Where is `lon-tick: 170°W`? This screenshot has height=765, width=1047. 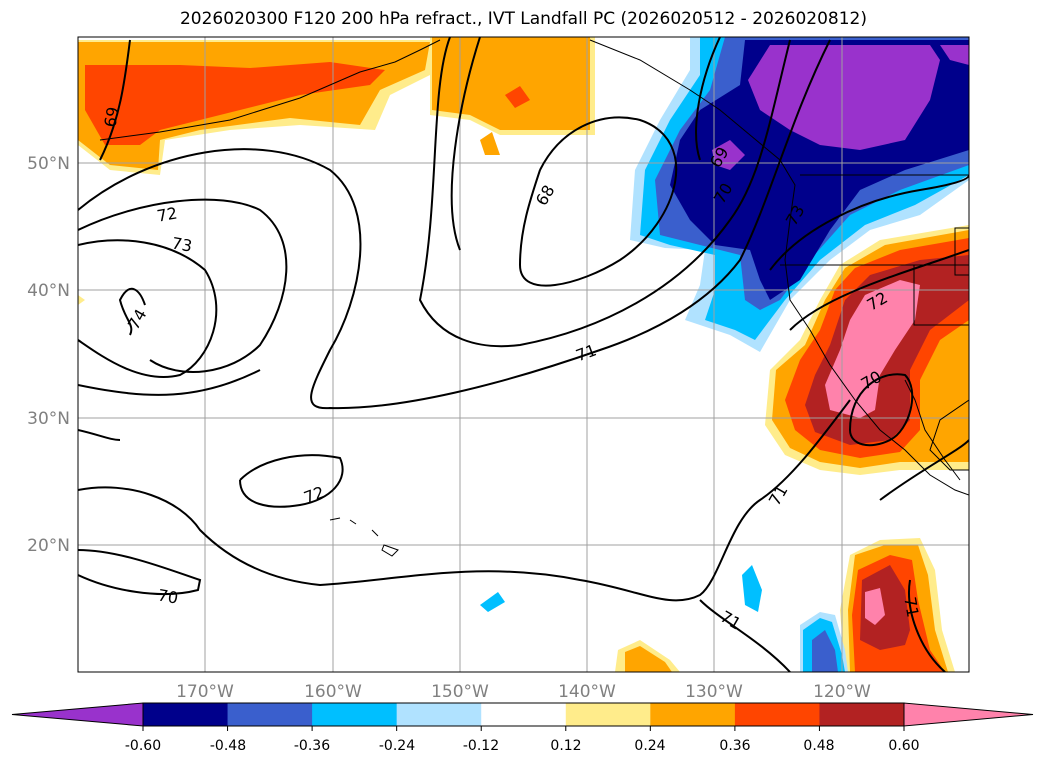 lon-tick: 170°W is located at coordinates (205, 692).